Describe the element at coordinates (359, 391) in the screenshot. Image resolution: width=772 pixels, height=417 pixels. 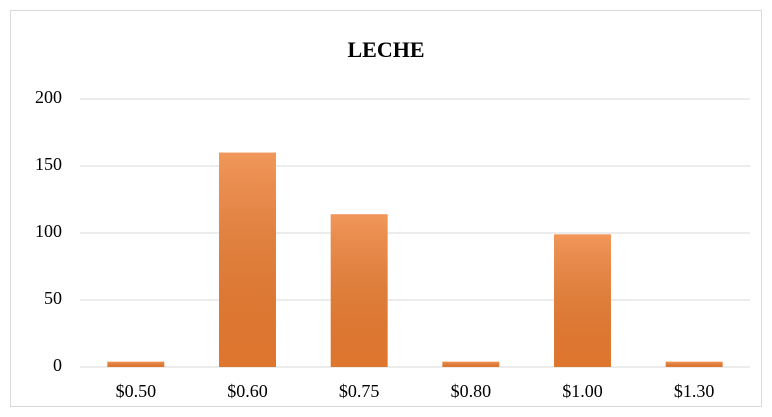
I see `x-tick-label: $0.75` at that location.